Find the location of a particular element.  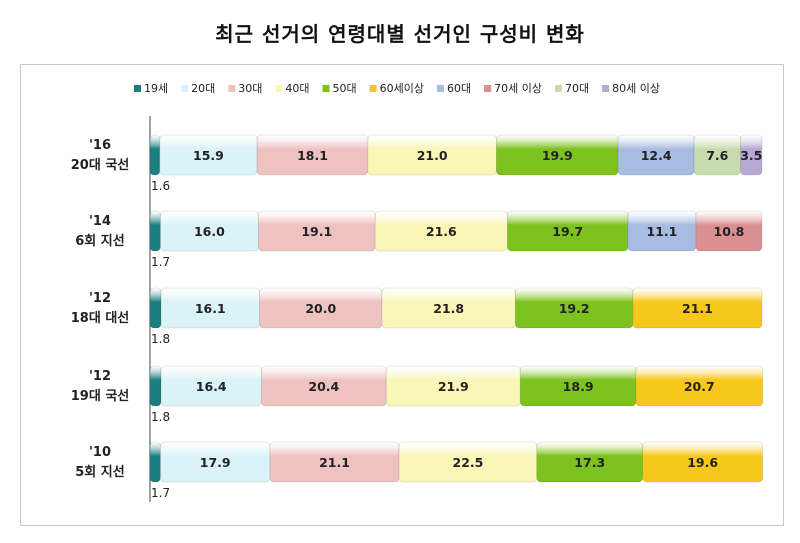

data-label: 21.0 is located at coordinates (432, 155).